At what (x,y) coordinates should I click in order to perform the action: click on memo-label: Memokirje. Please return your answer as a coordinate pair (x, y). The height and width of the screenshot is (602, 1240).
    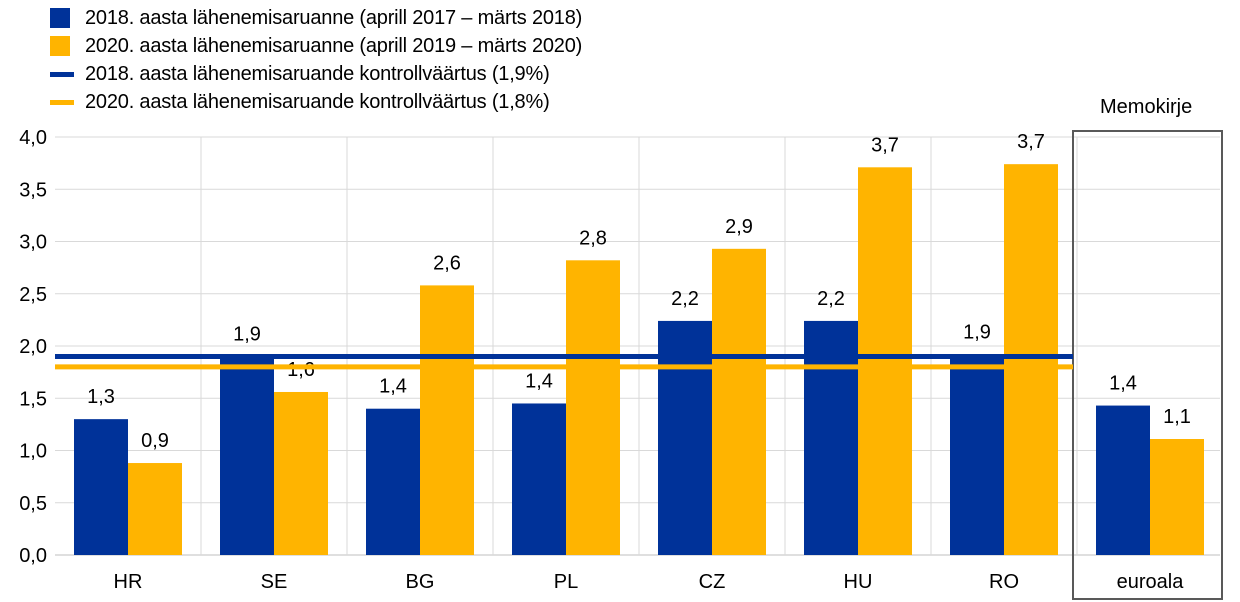
    Looking at the image, I should click on (1146, 107).